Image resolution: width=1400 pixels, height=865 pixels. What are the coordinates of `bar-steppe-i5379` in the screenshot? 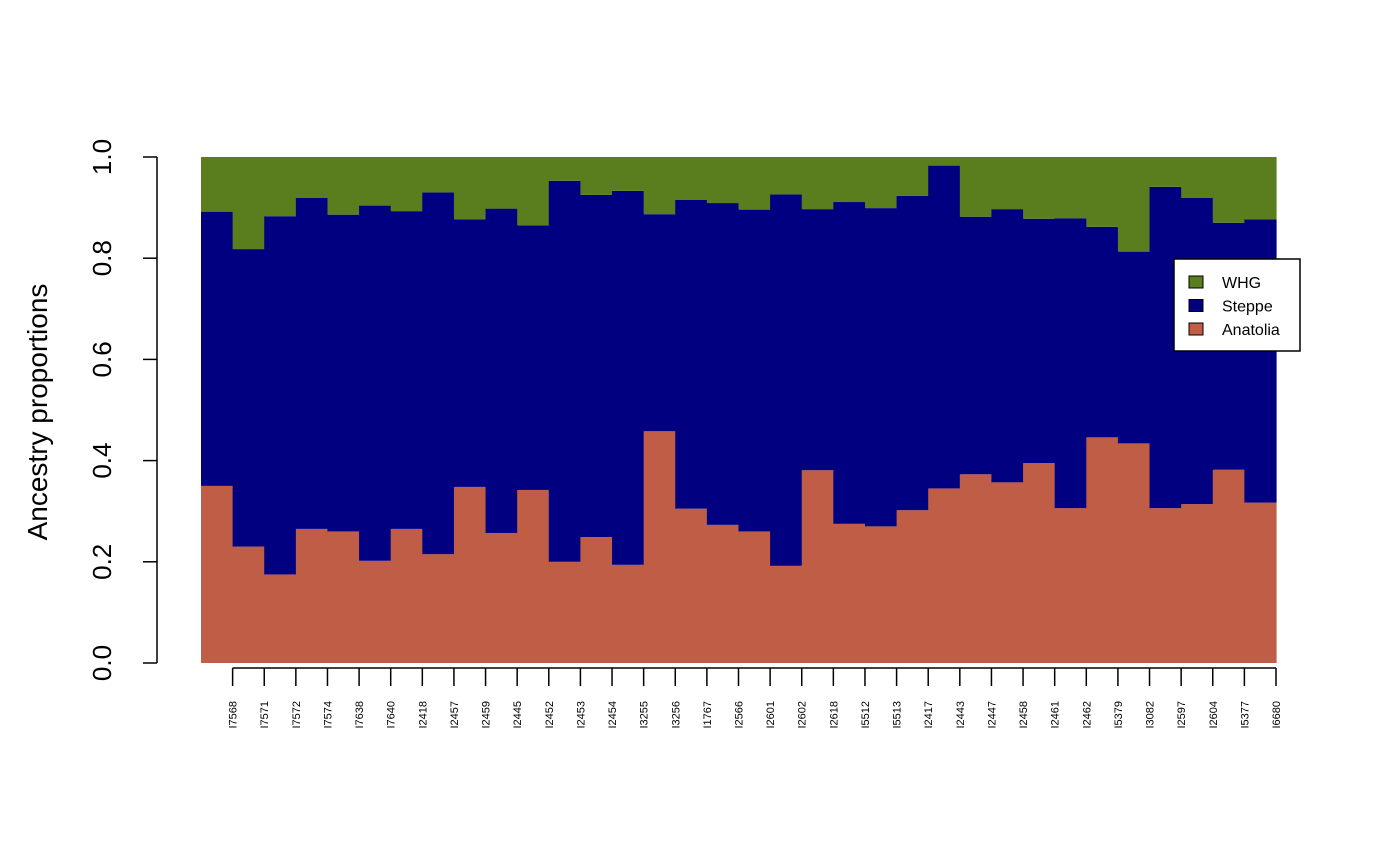 It's located at (1102, 332).